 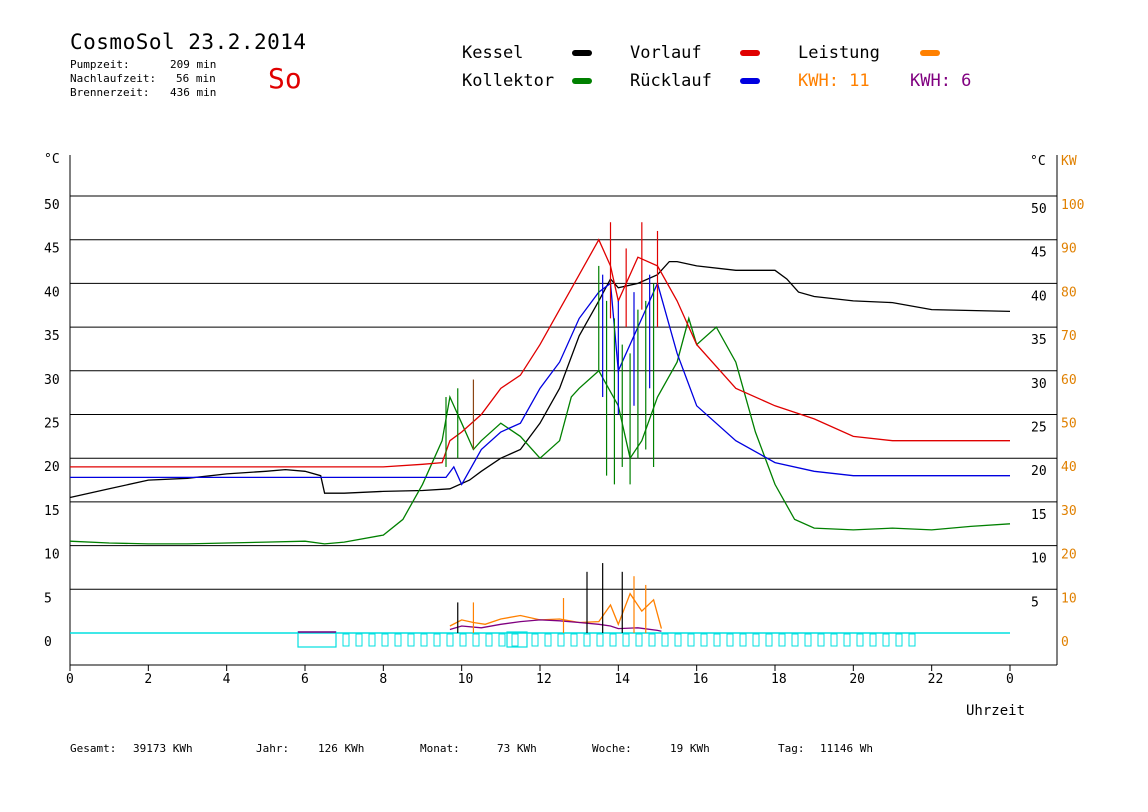 What do you see at coordinates (196, 78) in the screenshot?
I see `nachlaufzeit-value: 56 min` at bounding box center [196, 78].